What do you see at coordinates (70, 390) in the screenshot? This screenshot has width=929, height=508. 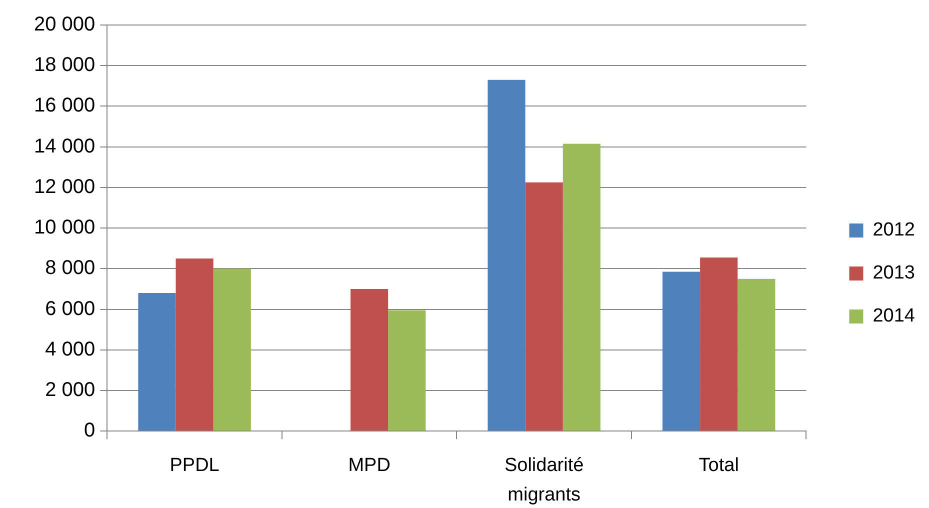 I see `y-tick-label: 2 000` at bounding box center [70, 390].